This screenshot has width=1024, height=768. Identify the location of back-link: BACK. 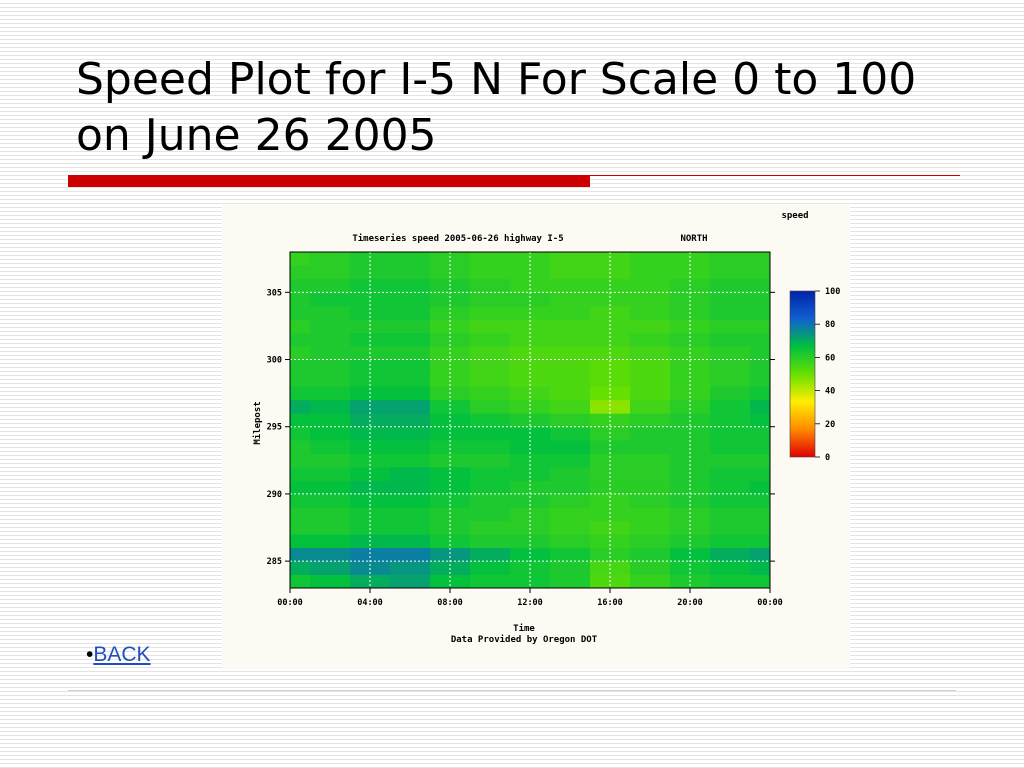
(122, 654).